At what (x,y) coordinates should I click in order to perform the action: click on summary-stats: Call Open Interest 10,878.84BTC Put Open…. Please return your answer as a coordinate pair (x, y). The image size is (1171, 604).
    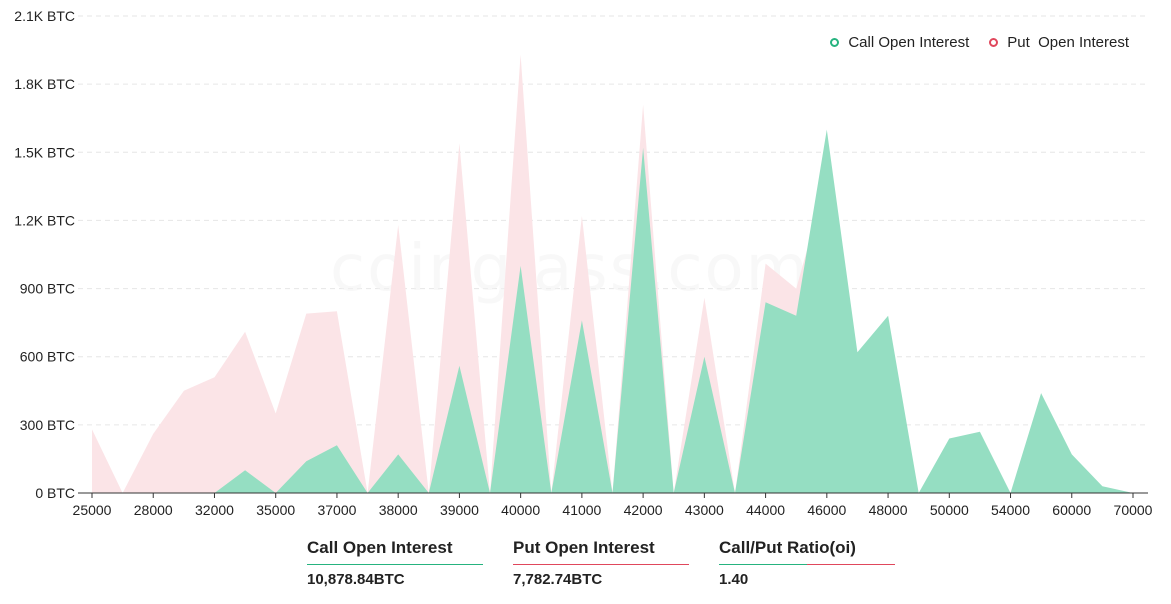
    Looking at the image, I should click on (601, 563).